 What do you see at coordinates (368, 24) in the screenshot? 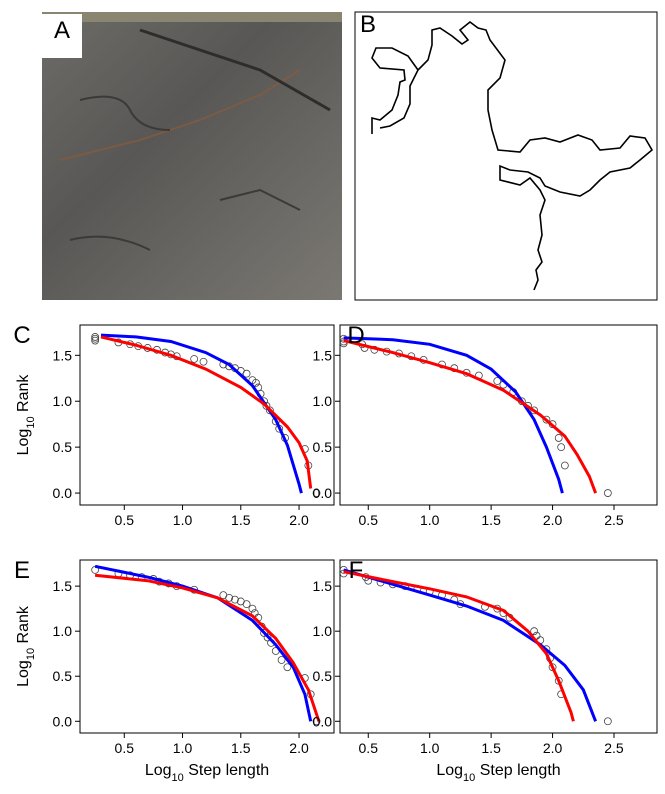
I see `panel-label: B` at bounding box center [368, 24].